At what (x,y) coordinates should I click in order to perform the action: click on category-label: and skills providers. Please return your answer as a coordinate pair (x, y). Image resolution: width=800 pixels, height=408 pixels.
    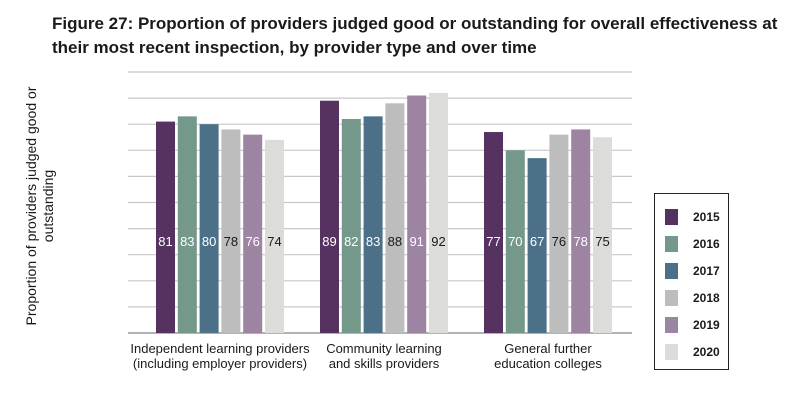
    Looking at the image, I should click on (384, 363).